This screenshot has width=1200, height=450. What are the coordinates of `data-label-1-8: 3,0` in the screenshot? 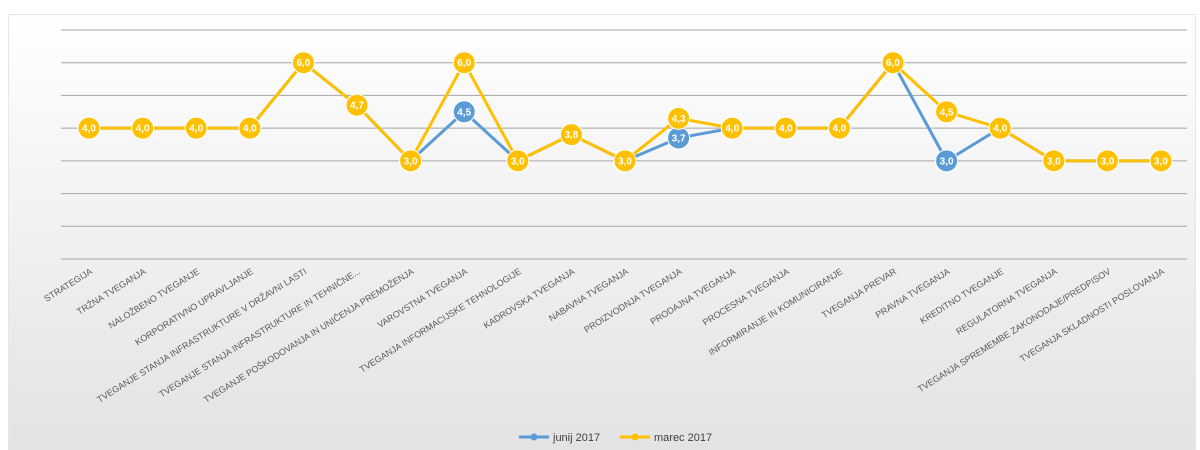 It's located at (518, 161).